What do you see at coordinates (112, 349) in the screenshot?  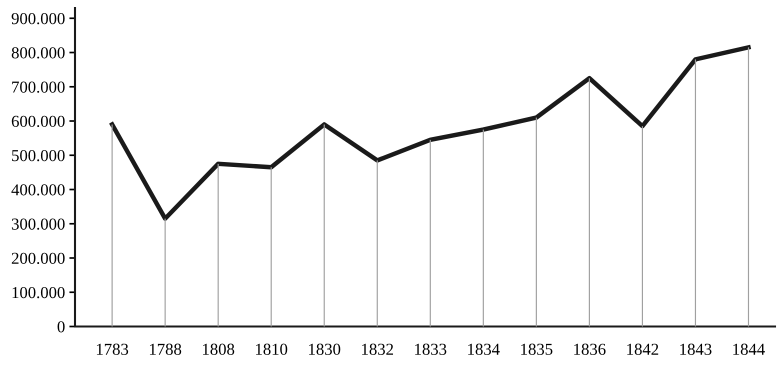 I see `x-tick-label: 1783` at bounding box center [112, 349].